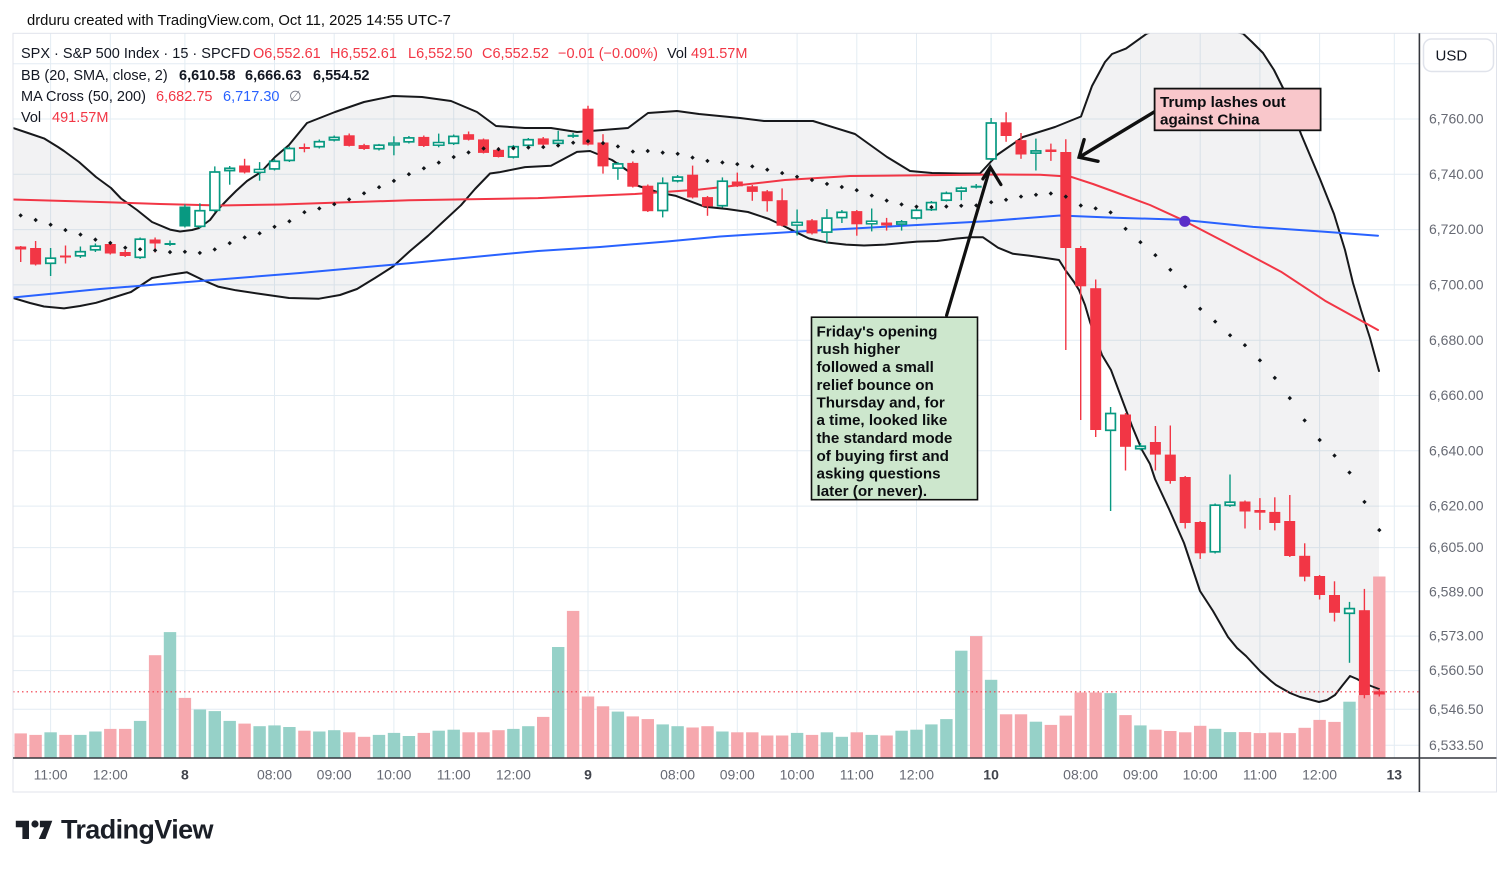  I want to click on svg-text: 6,666.63, so click(273, 76).